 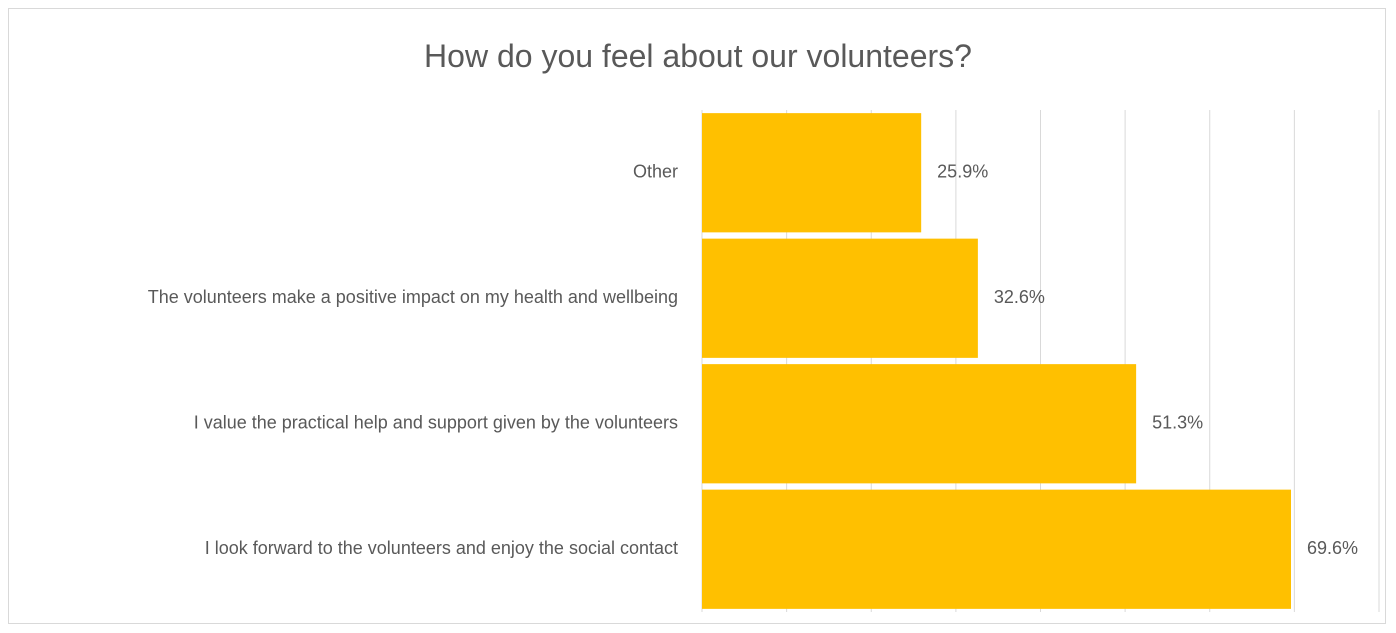 What do you see at coordinates (698, 56) in the screenshot?
I see `chart-title: How do you feel about our volunteers?` at bounding box center [698, 56].